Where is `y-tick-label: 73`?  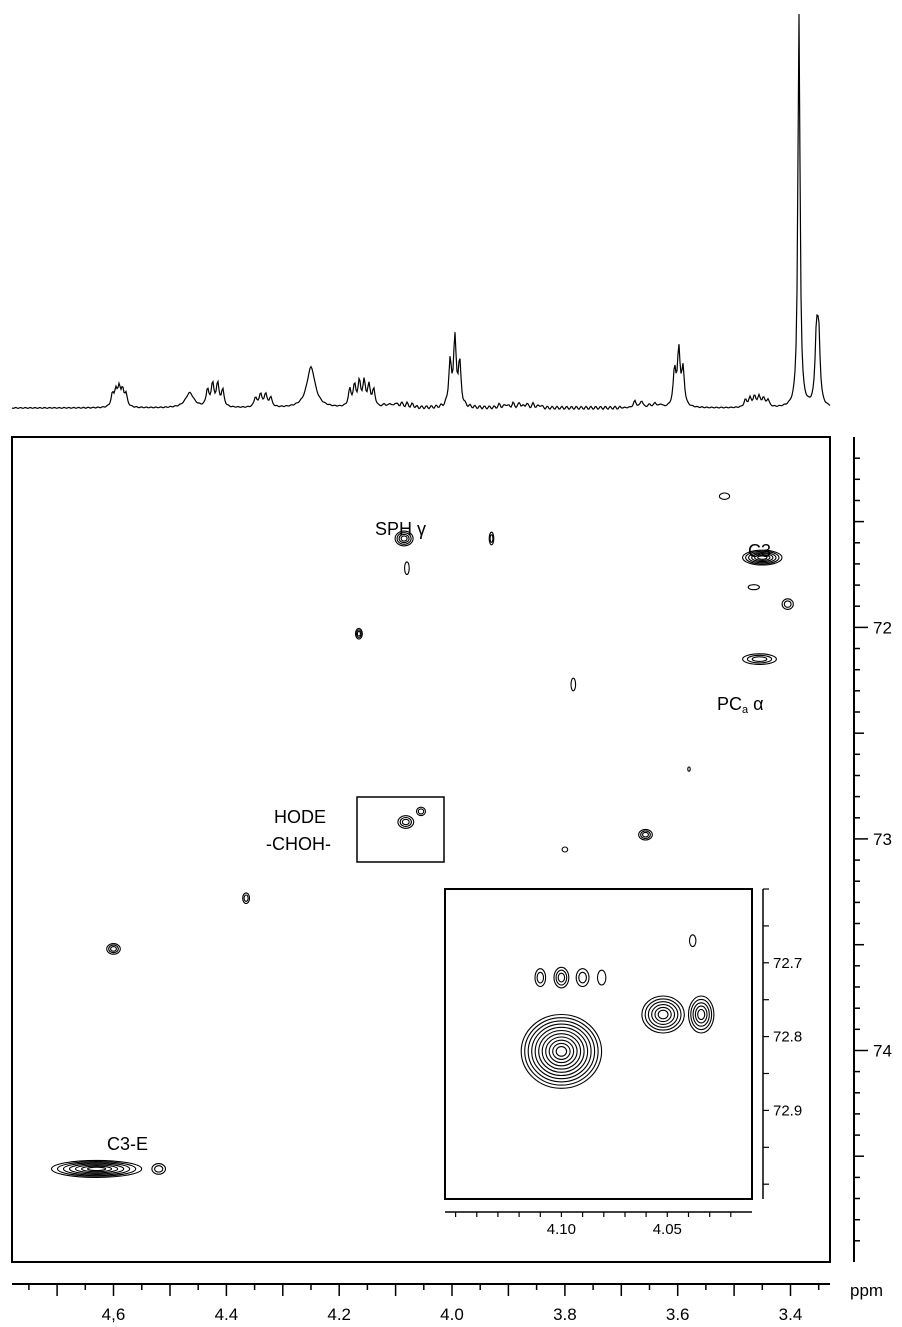 y-tick-label: 73 is located at coordinates (882, 839).